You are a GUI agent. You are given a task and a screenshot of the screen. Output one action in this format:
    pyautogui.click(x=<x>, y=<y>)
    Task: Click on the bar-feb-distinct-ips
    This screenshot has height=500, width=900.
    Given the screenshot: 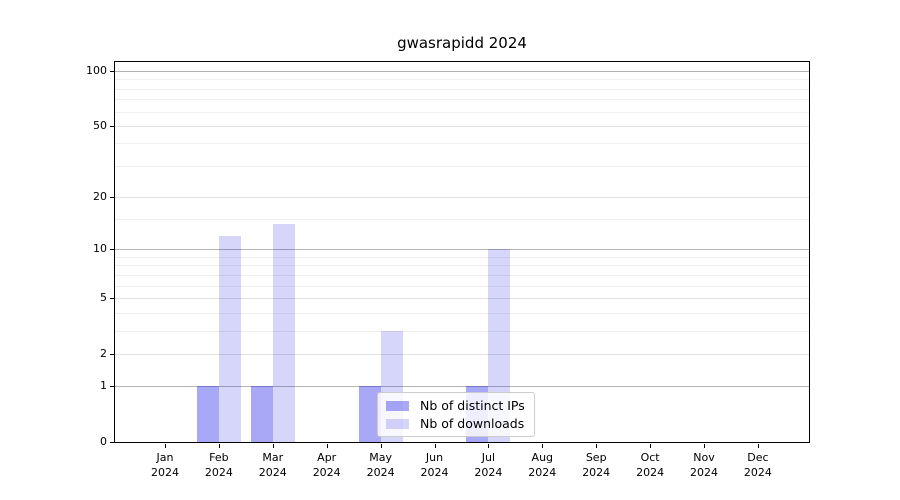 What is the action you would take?
    pyautogui.click(x=207, y=414)
    